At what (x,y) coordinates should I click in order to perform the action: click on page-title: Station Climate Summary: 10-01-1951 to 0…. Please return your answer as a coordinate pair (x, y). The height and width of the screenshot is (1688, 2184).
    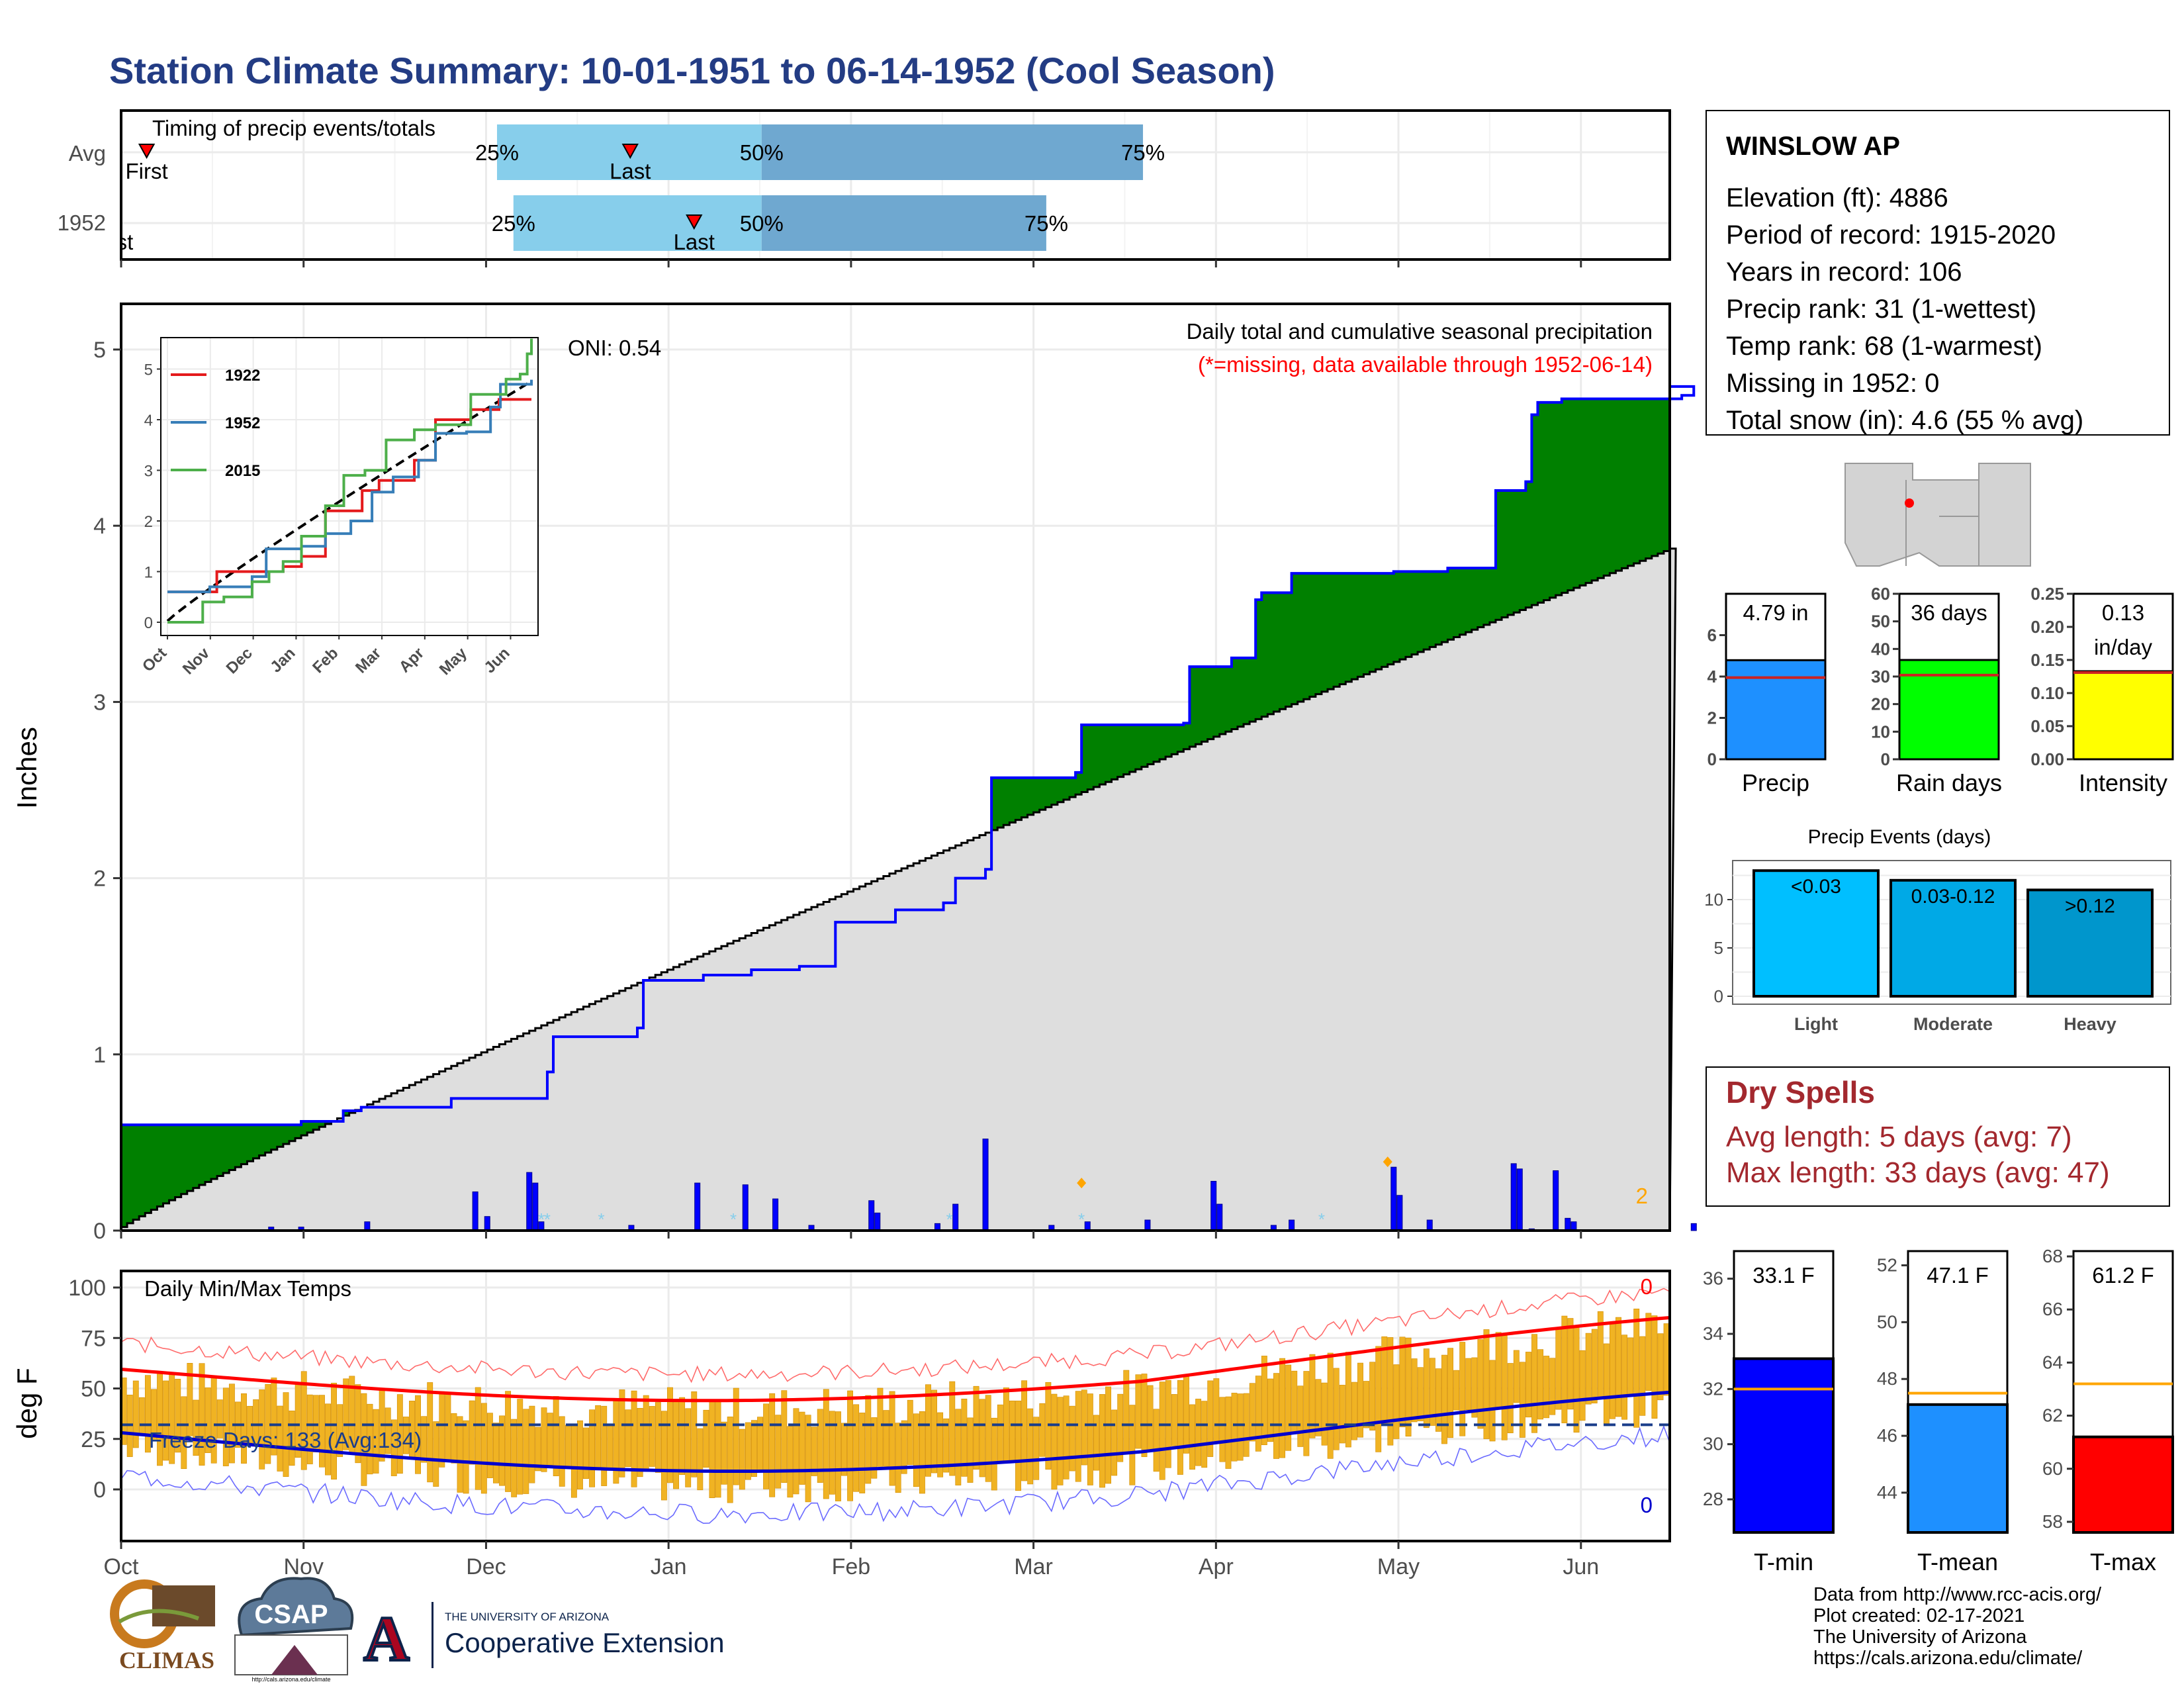
    Looking at the image, I should click on (692, 70).